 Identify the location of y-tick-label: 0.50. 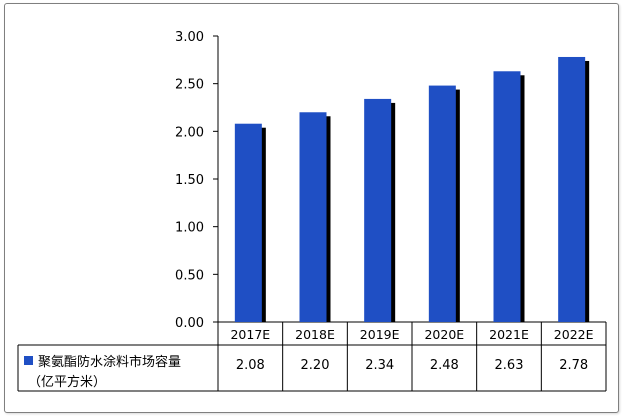
(189, 275).